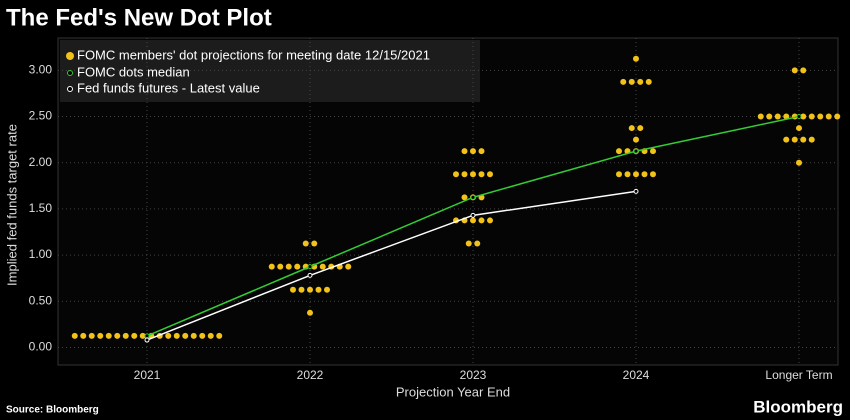  Describe the element at coordinates (41, 300) in the screenshot. I see `y-tick-label: 0.50` at that location.